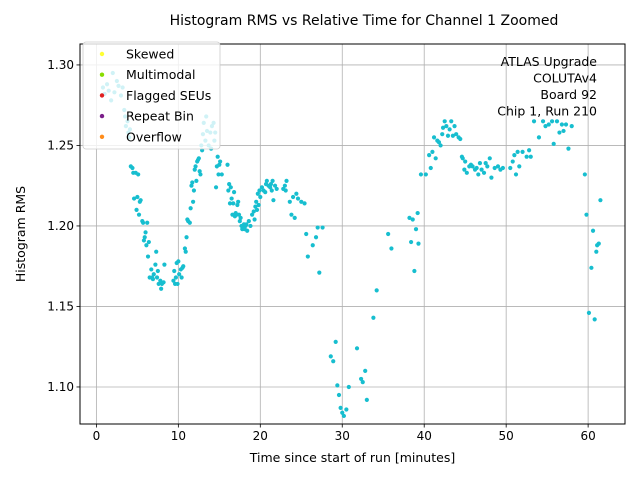  What do you see at coordinates (150, 54) in the screenshot?
I see `legend-label: Skewed` at bounding box center [150, 54].